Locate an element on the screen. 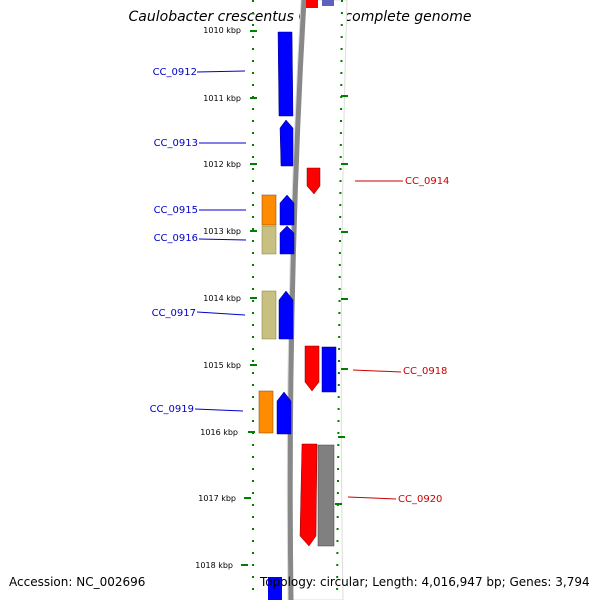 This screenshot has width=600, height=600. gene-label-left: CC_0919 is located at coordinates (172, 409).